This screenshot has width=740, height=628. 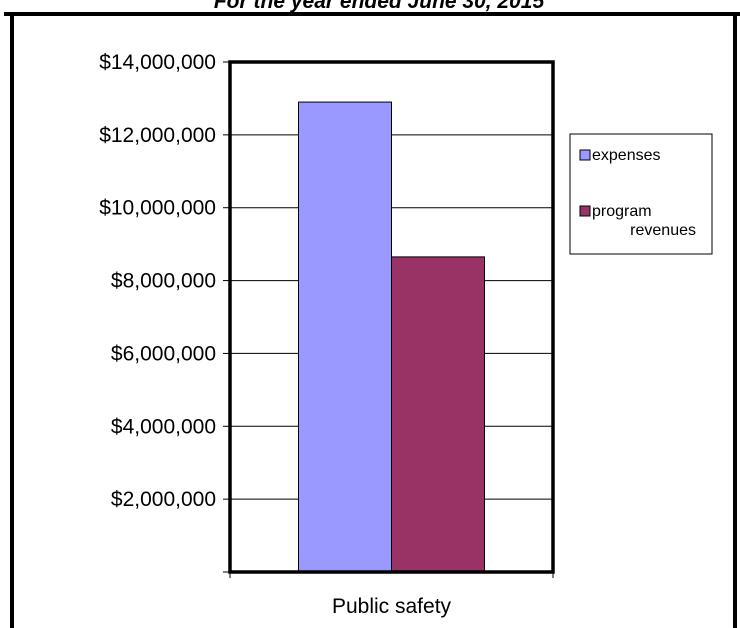 I want to click on y-tick-label: $14,000,000, so click(x=157, y=62).